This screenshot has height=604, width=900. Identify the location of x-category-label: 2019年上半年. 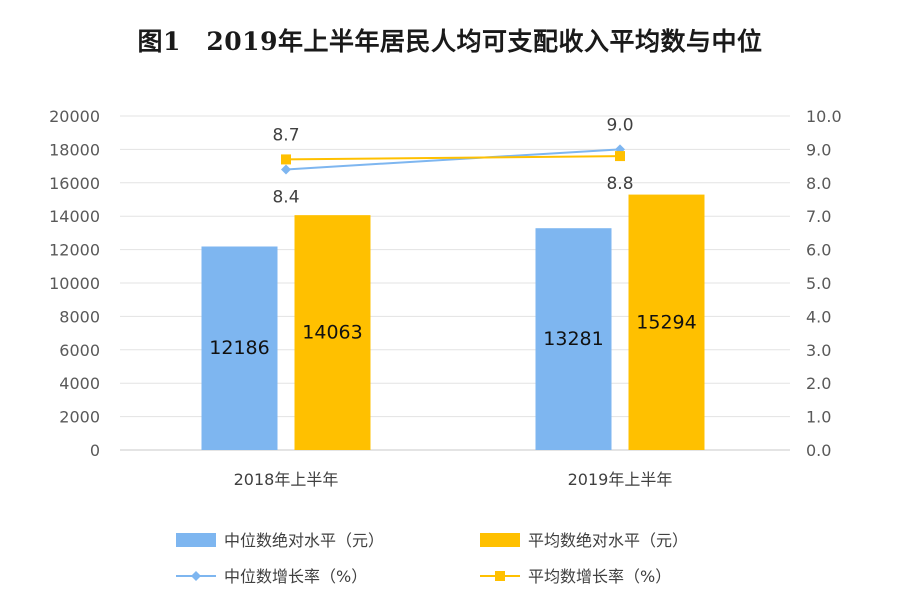
(620, 479).